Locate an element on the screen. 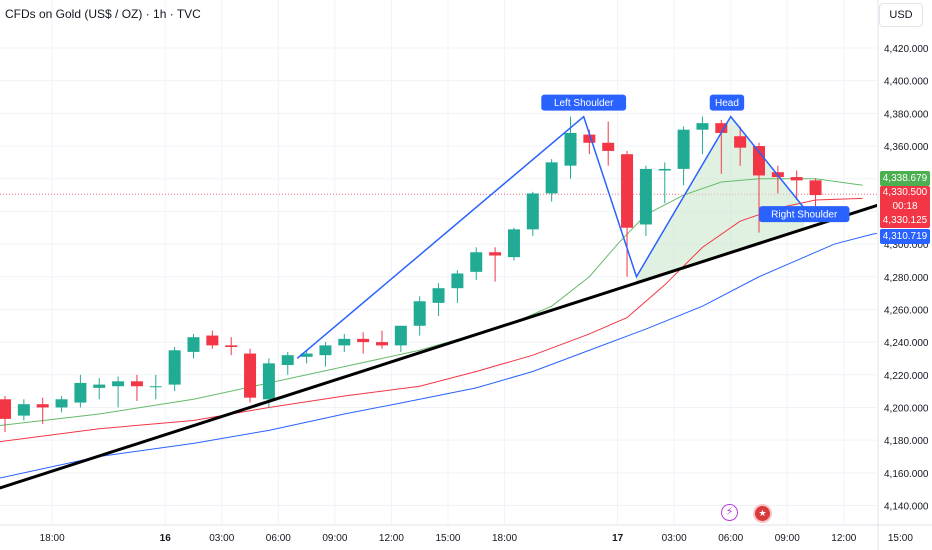 This screenshot has width=932, height=550. last-price-value: 4,330.500 is located at coordinates (905, 192).